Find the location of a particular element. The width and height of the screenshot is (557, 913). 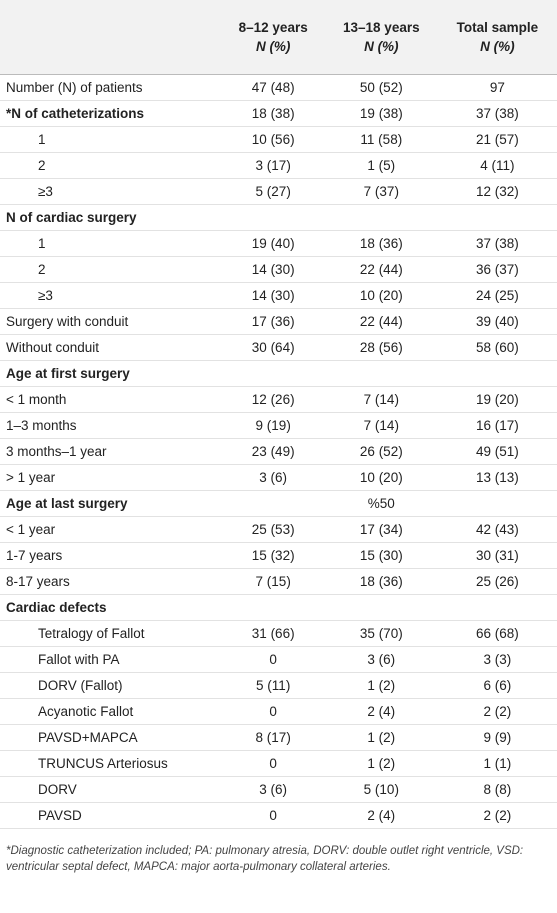

table-row: PAVSD+MAPCA 8 (17) 1 (2) 9 (9) is located at coordinates (278, 737).